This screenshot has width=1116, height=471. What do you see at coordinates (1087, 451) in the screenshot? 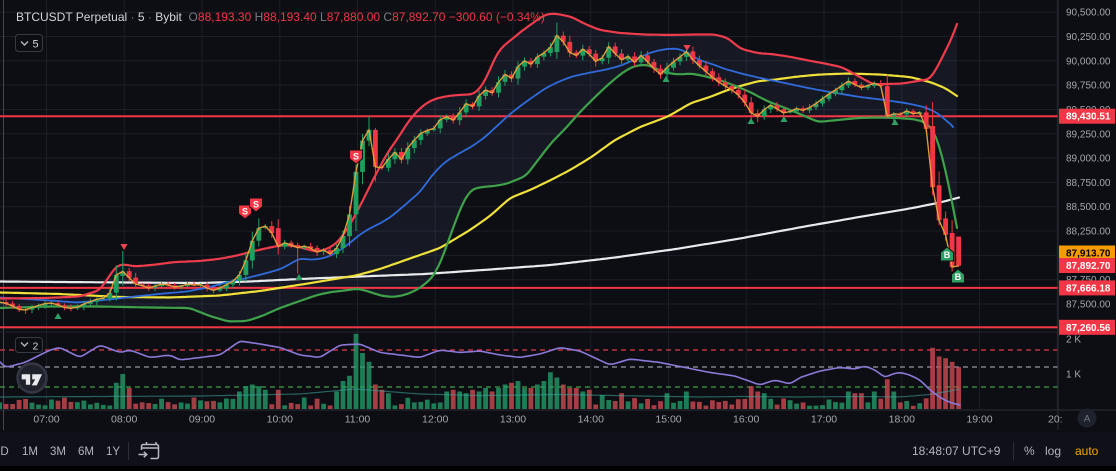
I see `svg-text: auto` at bounding box center [1087, 451].